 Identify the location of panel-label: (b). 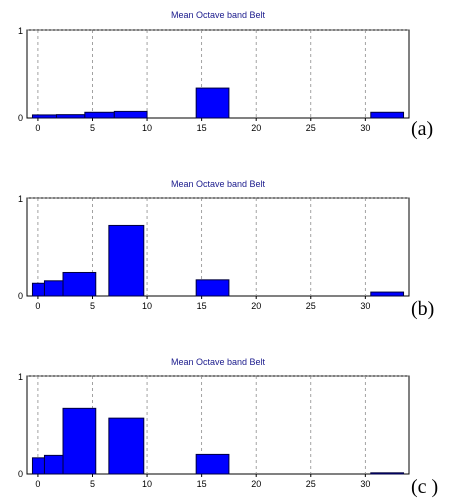
(422, 309).